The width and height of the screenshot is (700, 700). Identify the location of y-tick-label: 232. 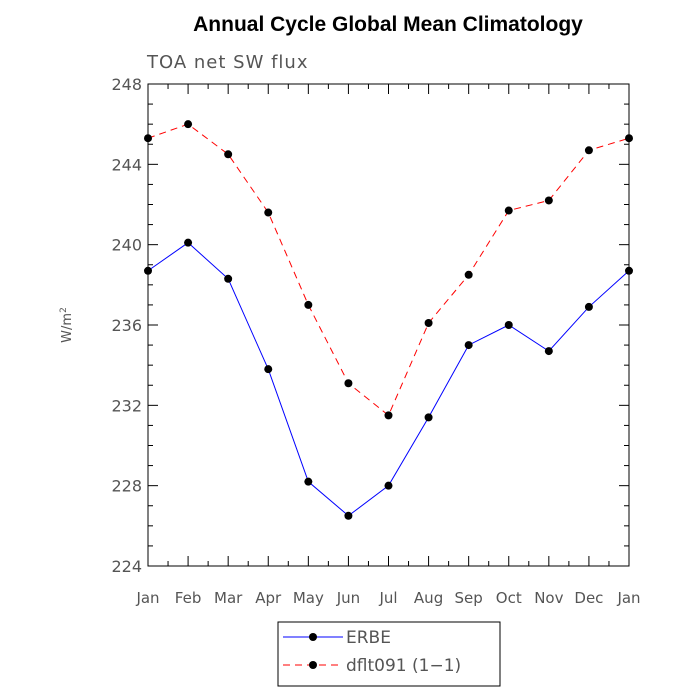
(126, 405).